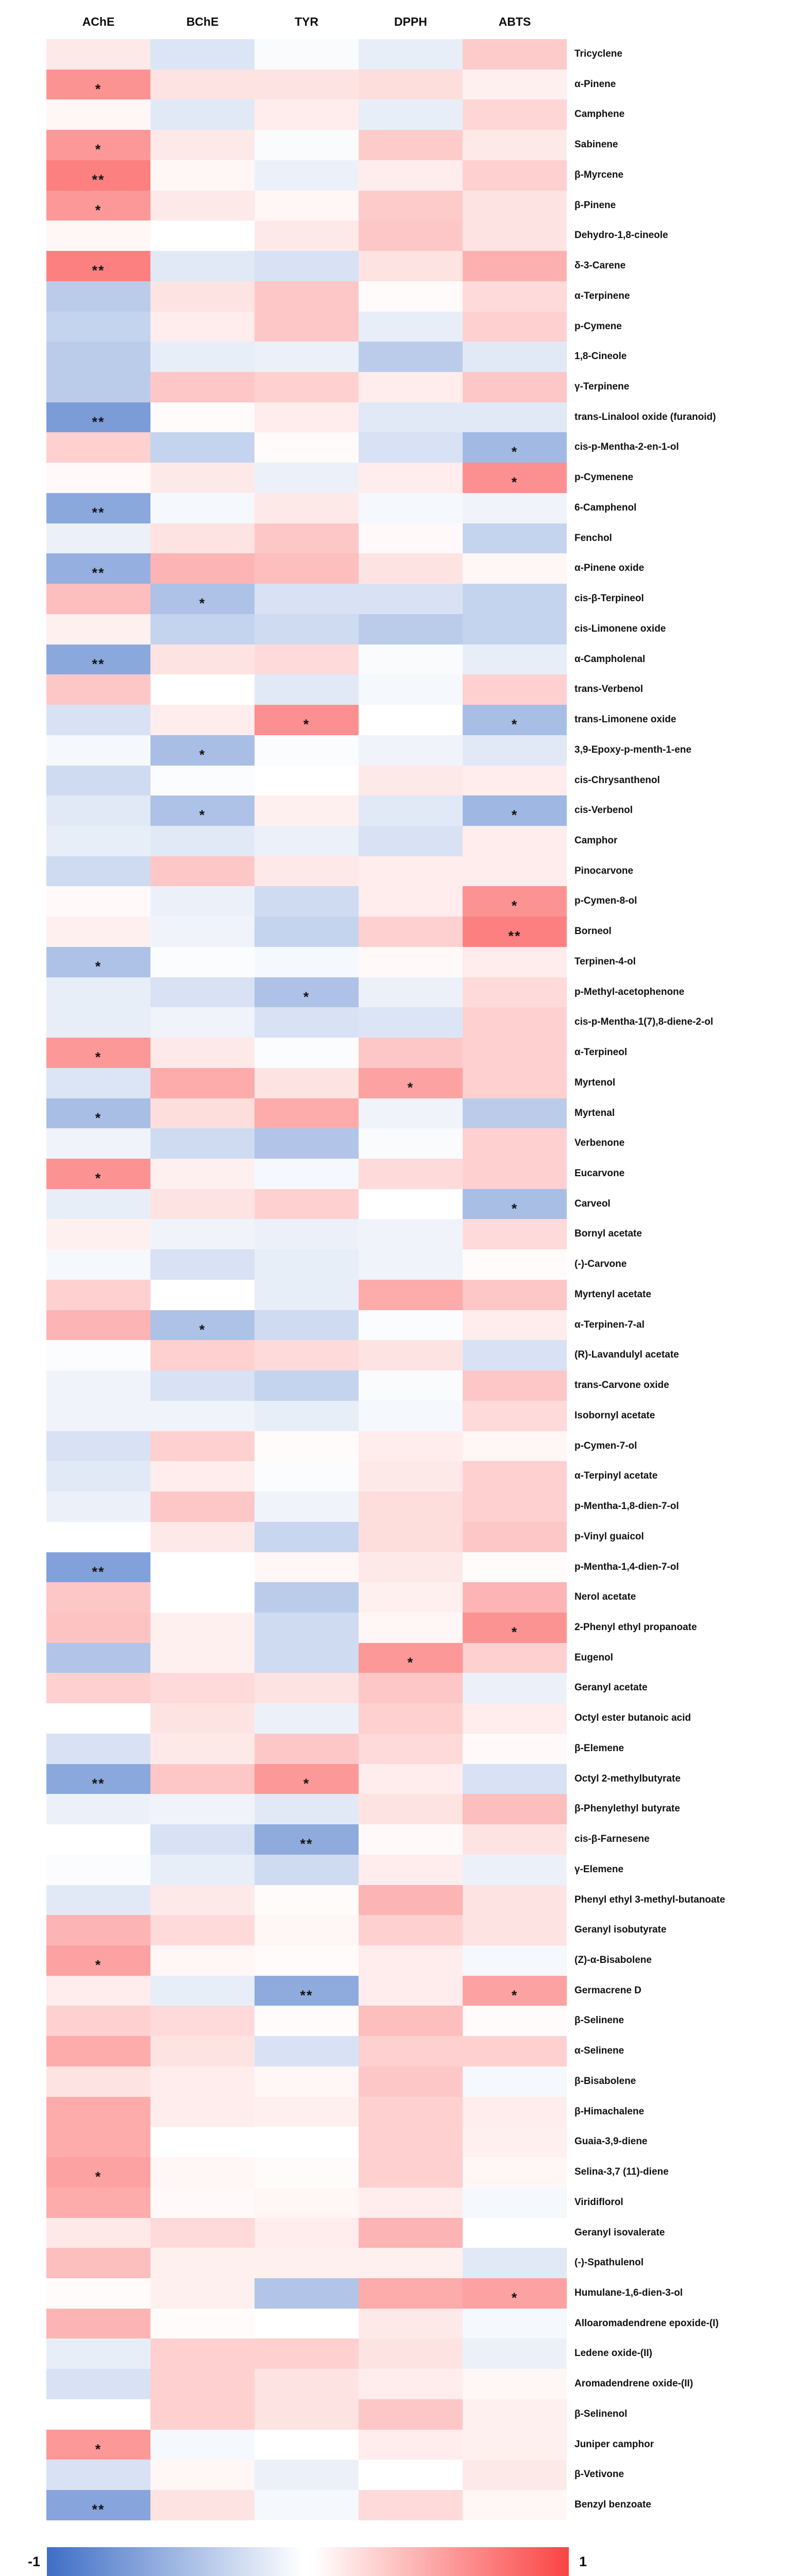 This screenshot has width=812, height=2576. Describe the element at coordinates (411, 21) in the screenshot. I see `column-header-dpph: DPPH` at that location.